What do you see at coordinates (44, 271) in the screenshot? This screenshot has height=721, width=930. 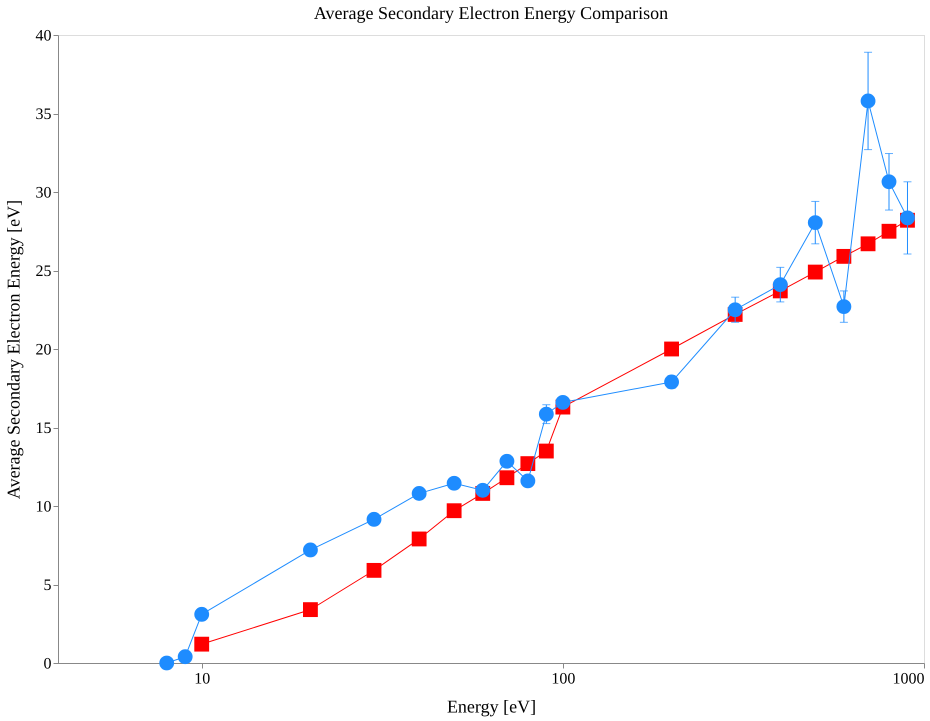 I see `y-tick-label: 25` at bounding box center [44, 271].